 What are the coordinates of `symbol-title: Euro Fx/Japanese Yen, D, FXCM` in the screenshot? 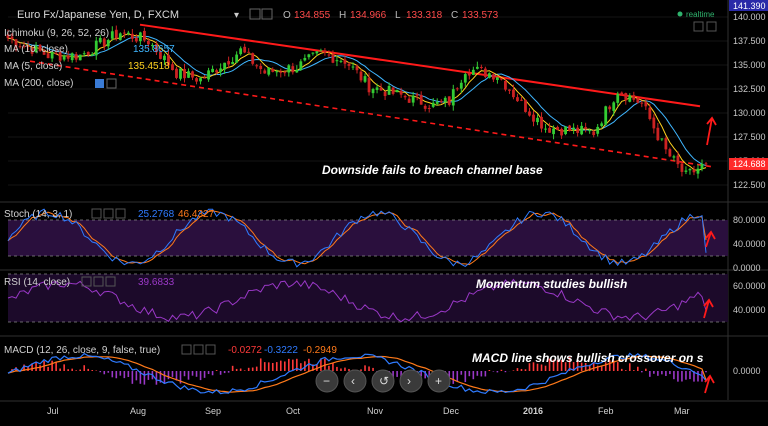 It's located at (98, 15).